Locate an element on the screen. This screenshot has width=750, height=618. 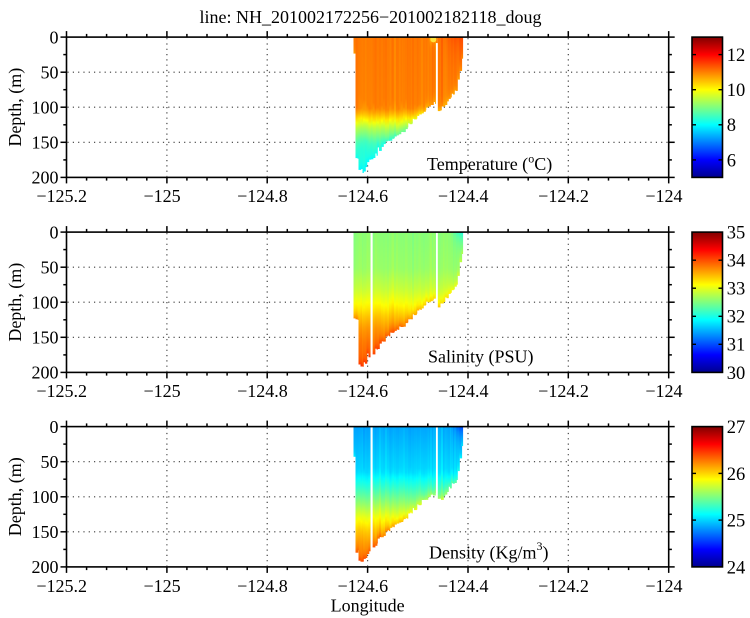
svg-text: 30 is located at coordinates (736, 374).